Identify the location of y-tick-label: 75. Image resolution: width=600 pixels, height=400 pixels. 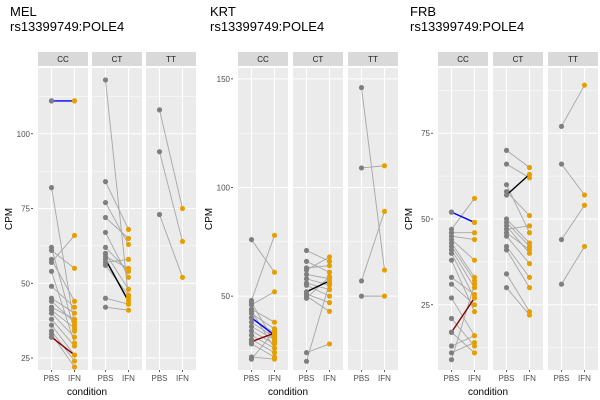
(25, 209).